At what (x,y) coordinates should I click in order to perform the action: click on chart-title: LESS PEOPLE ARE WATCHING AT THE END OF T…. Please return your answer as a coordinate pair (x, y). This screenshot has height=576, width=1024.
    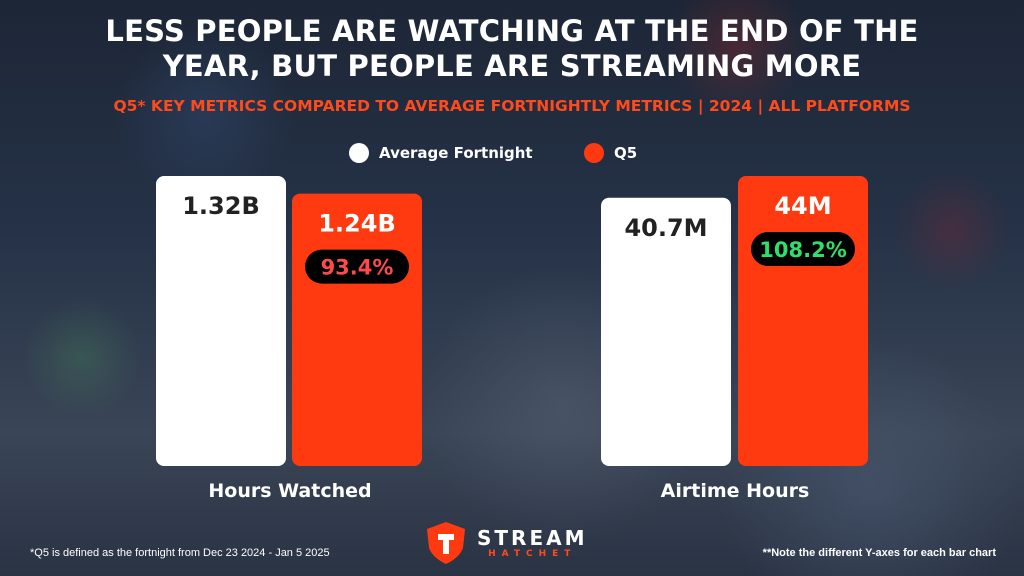
    Looking at the image, I should click on (512, 48).